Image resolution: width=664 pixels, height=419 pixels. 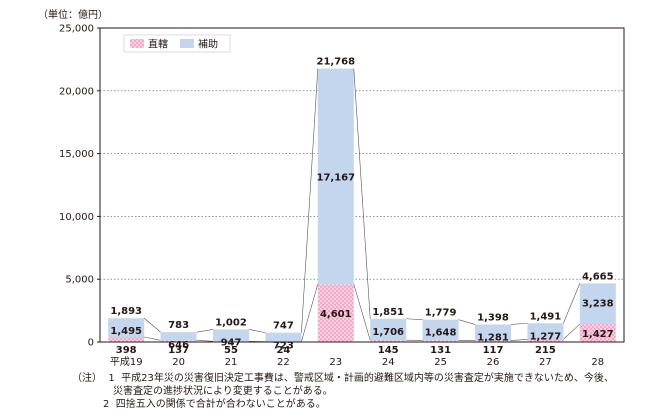 I want to click on legend-swatch-direct, so click(x=137, y=43).